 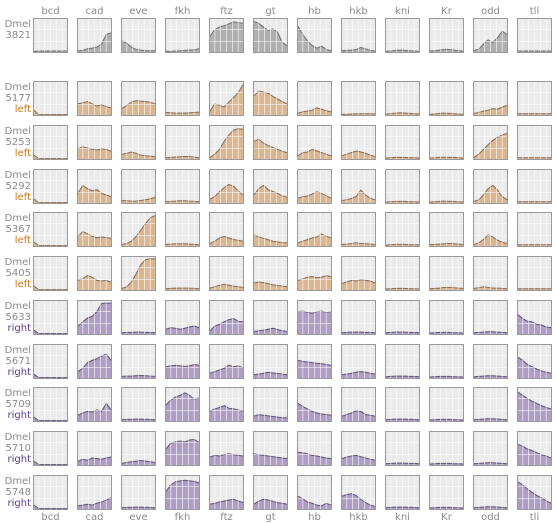 What do you see at coordinates (50, 517) in the screenshot?
I see `column-label-bottom: bcd` at bounding box center [50, 517].